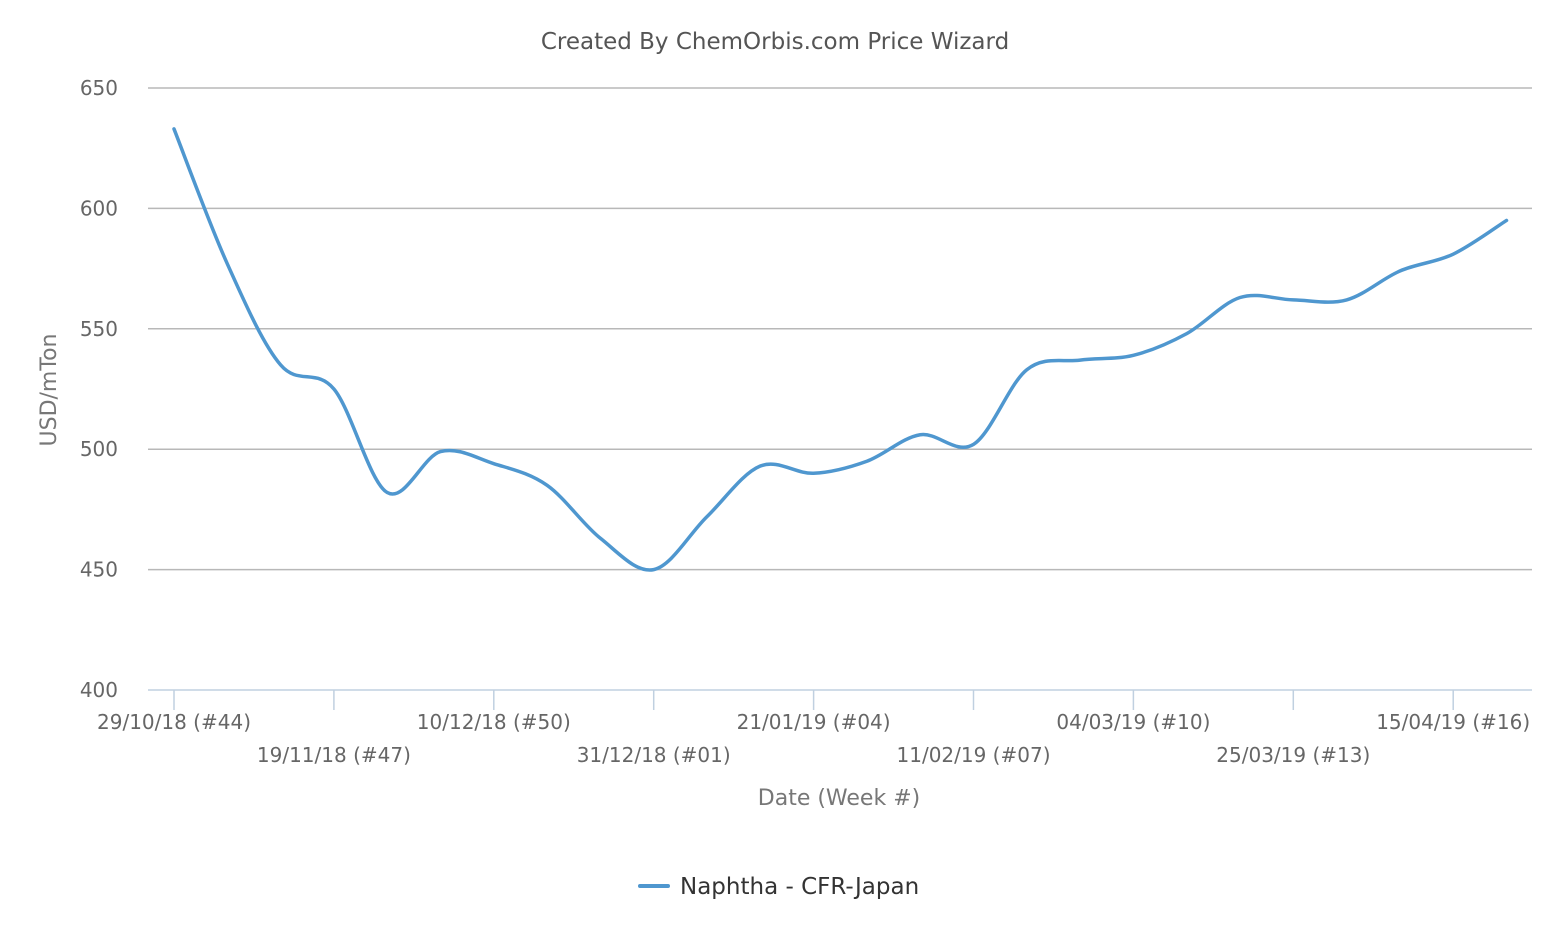  Describe the element at coordinates (1453, 722) in the screenshot. I see `x-tick-label: 15/04/19 (#16)` at that location.